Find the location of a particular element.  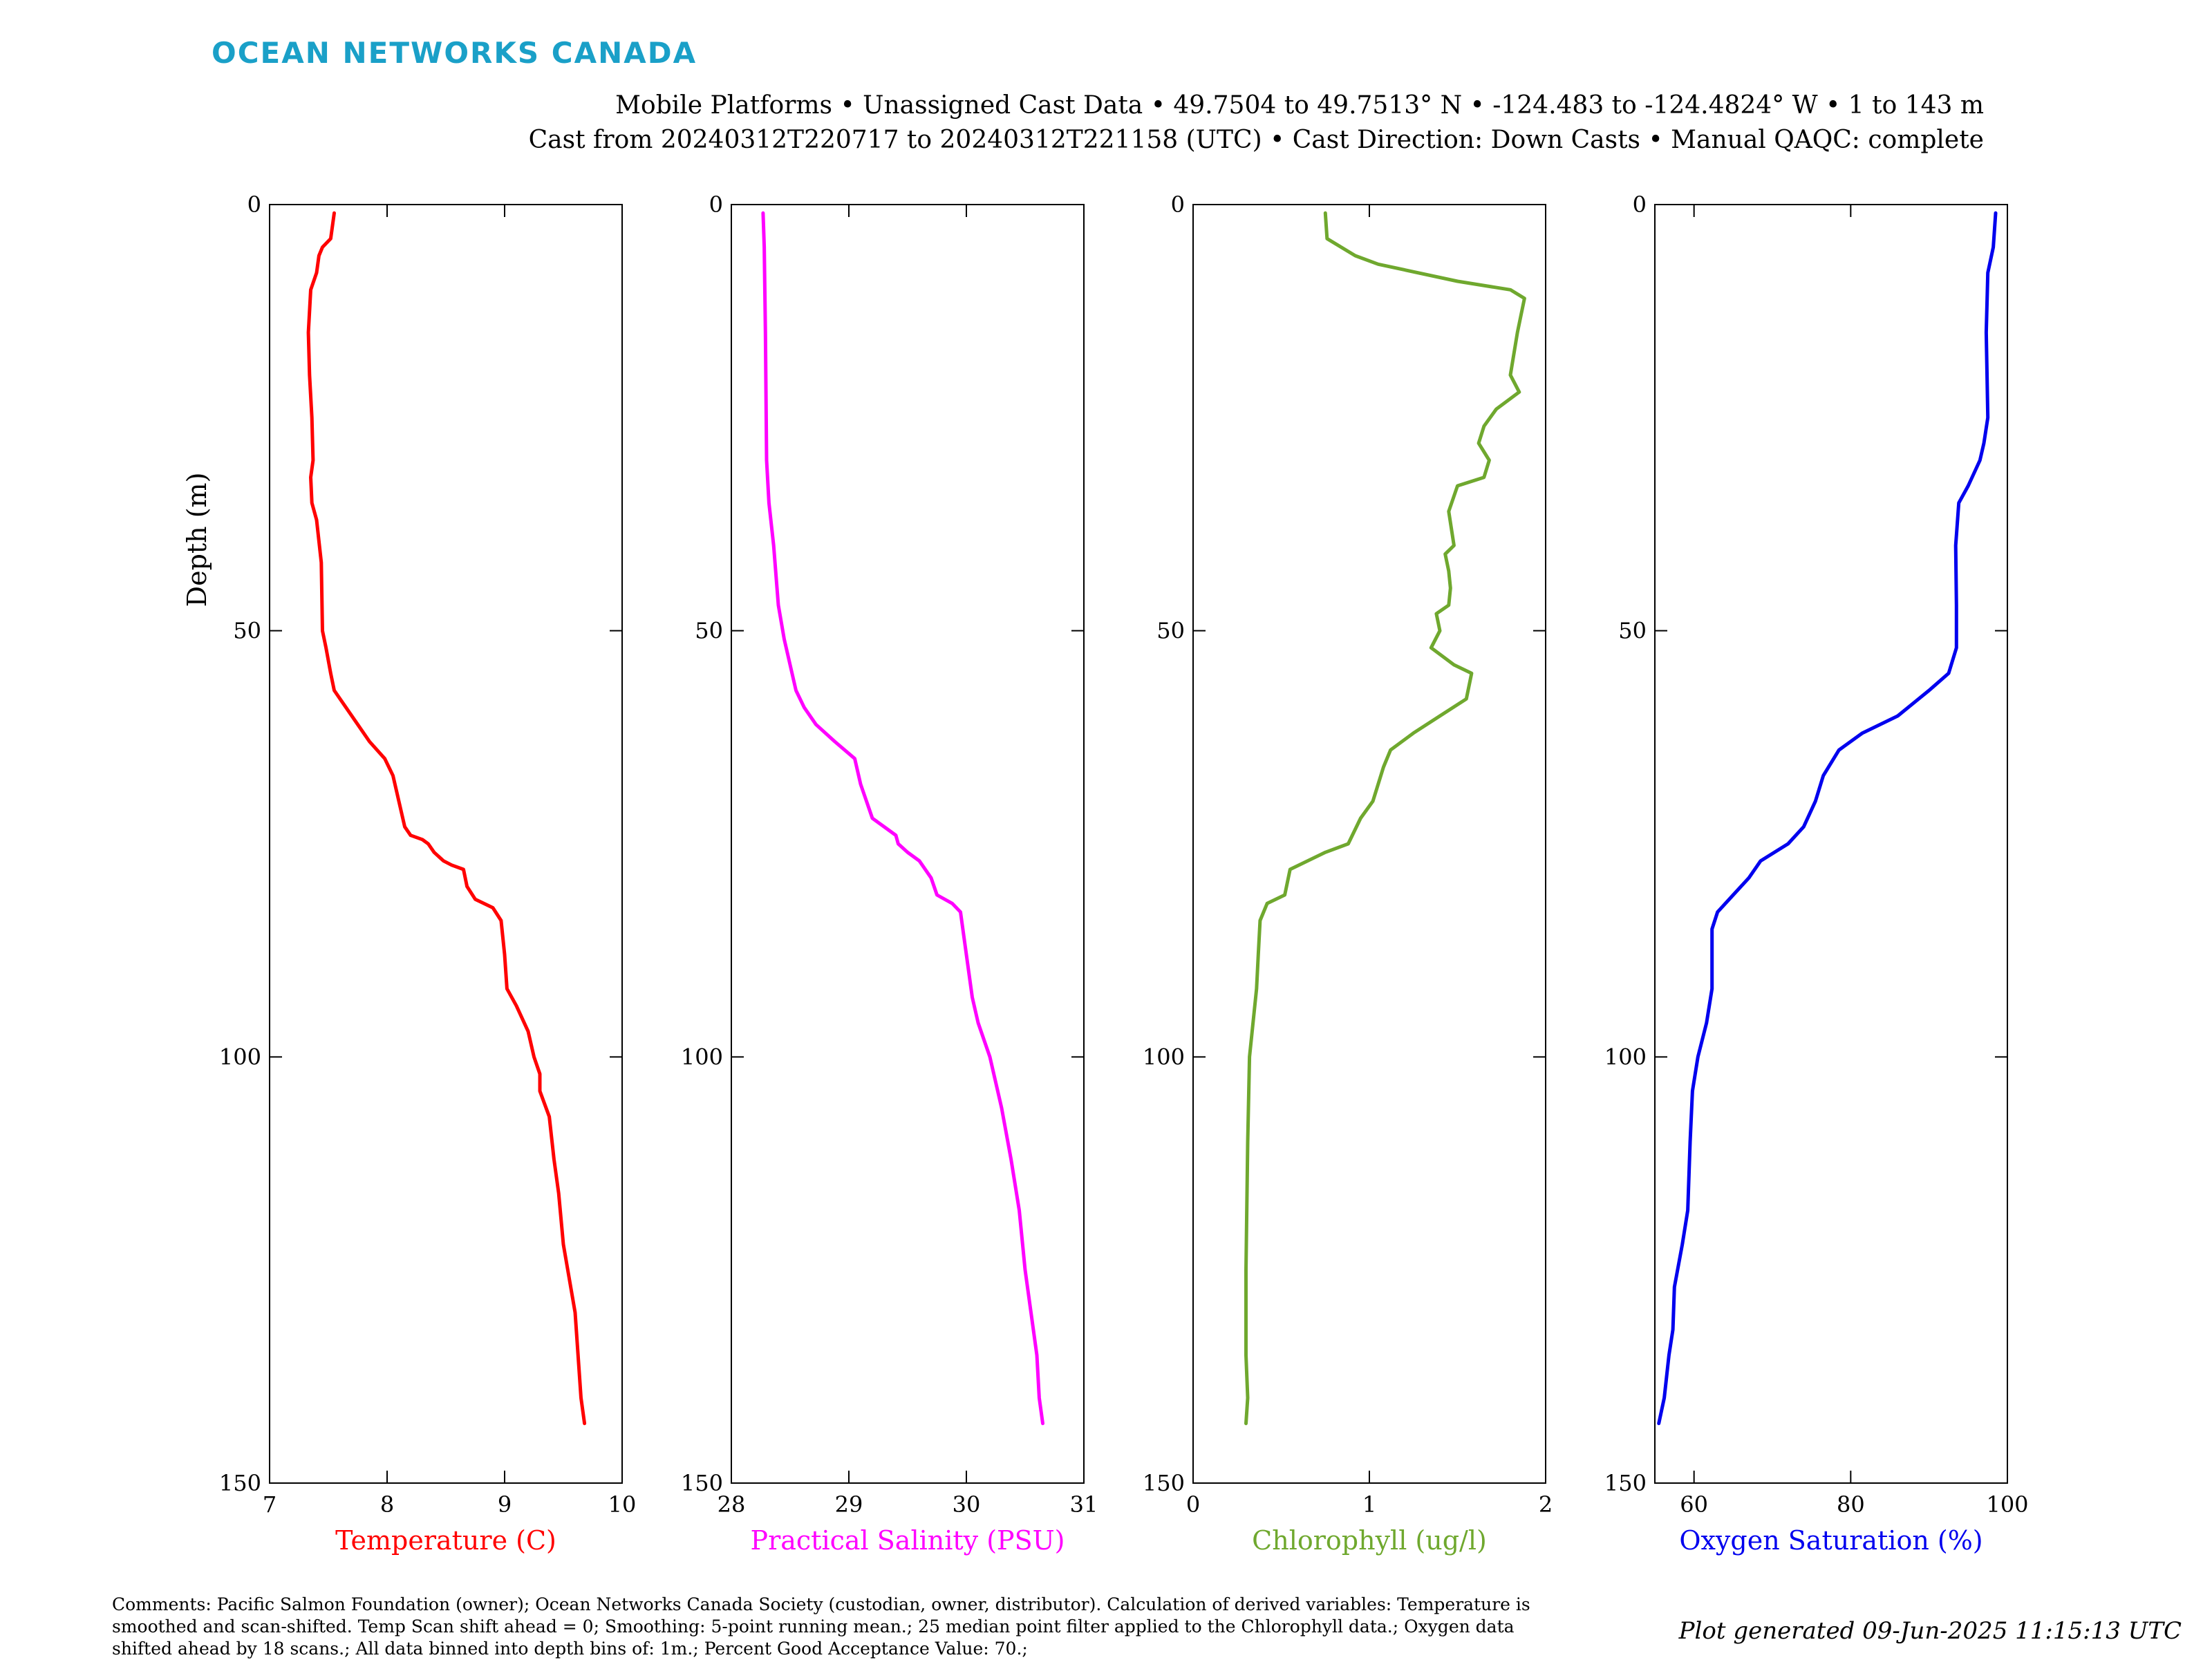

x-axis-label-1: Temperature (C) is located at coordinates (446, 1540).